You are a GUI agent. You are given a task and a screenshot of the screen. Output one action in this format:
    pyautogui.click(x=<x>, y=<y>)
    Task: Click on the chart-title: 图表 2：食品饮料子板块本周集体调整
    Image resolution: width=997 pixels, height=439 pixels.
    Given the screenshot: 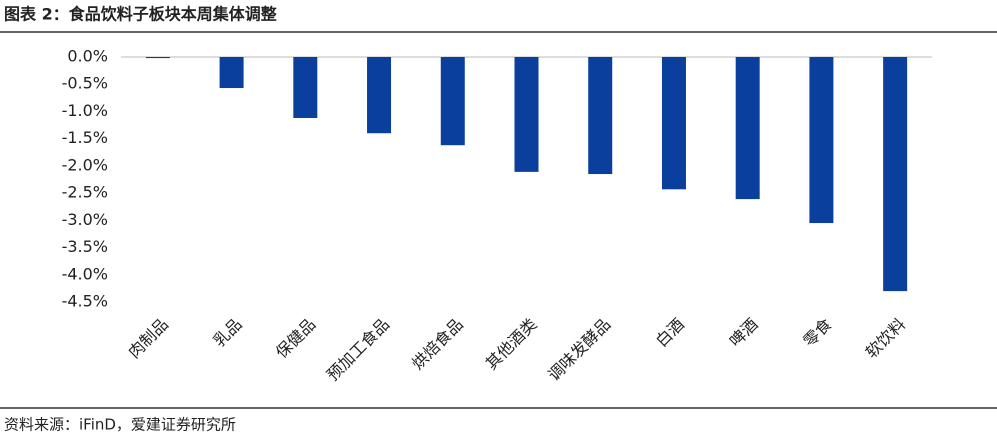 What is the action you would take?
    pyautogui.click(x=140, y=14)
    